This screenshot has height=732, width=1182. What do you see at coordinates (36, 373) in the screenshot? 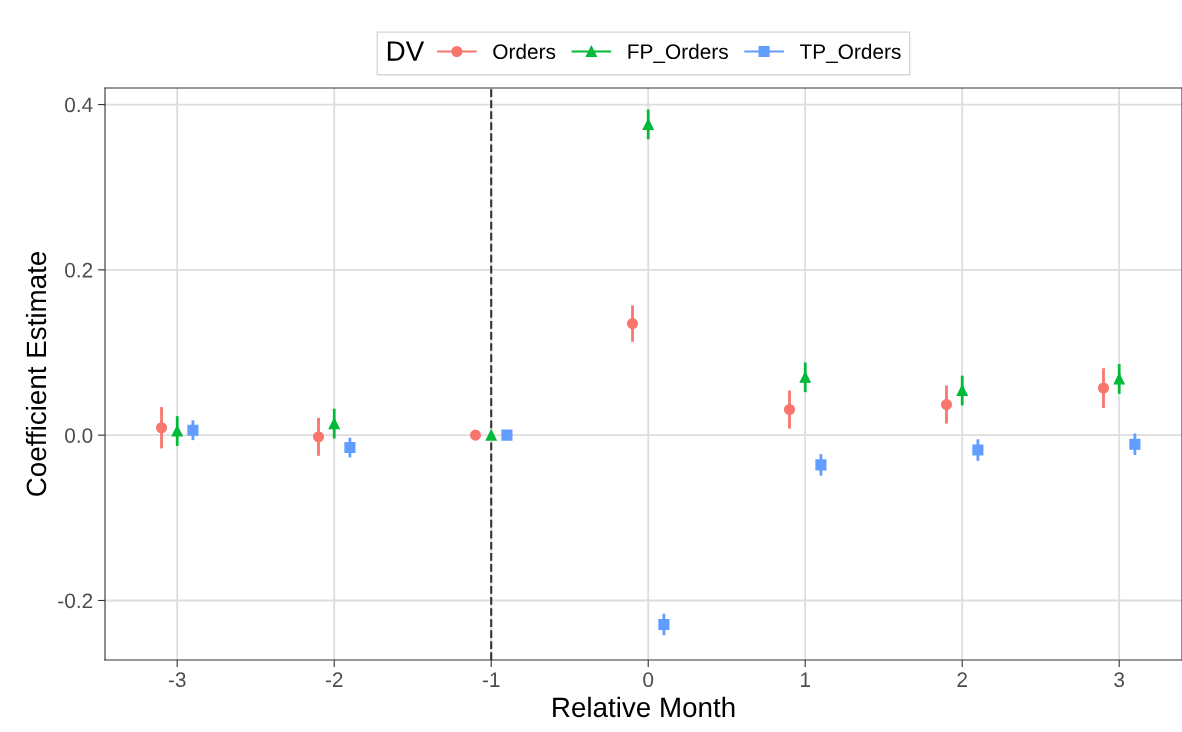
I see `y-axis-title: Coefficient Estimate` at bounding box center [36, 373].